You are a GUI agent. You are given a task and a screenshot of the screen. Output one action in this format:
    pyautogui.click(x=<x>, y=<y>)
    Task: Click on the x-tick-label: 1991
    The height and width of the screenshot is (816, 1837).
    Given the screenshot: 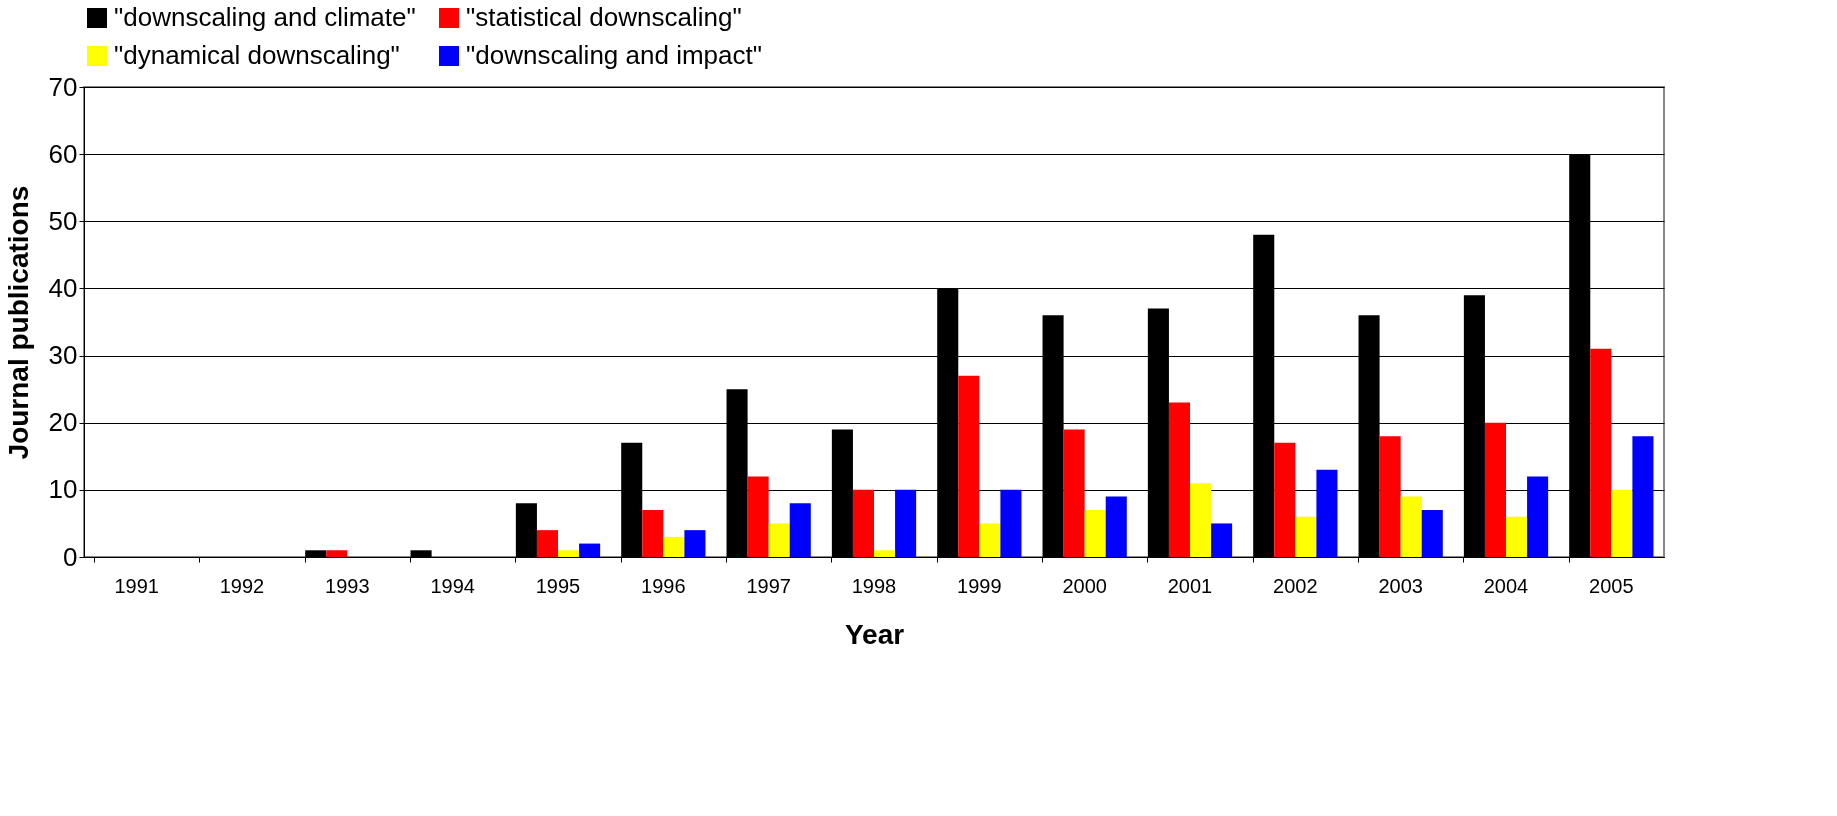 What is the action you would take?
    pyautogui.click(x=136, y=585)
    